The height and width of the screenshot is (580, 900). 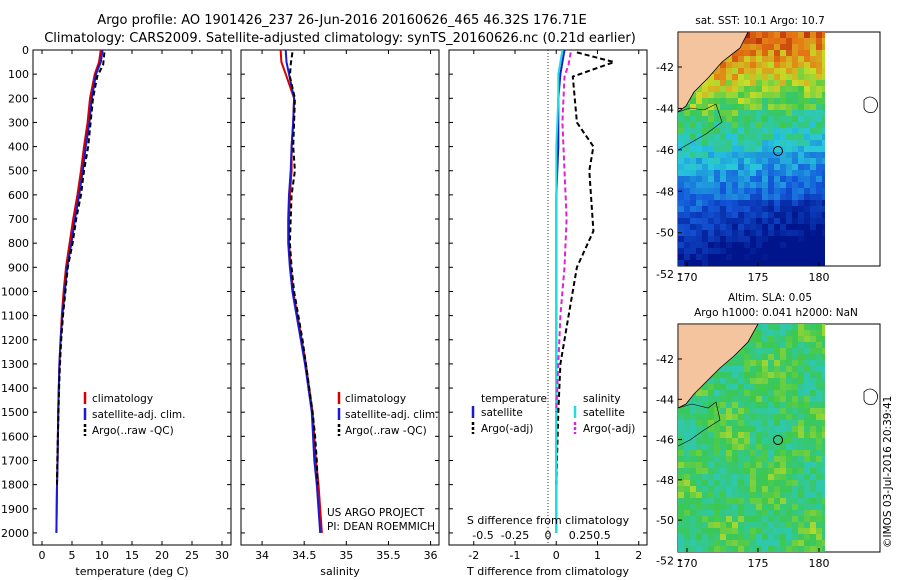 What do you see at coordinates (340, 571) in the screenshot?
I see `salinity-xlabel: salinity` at bounding box center [340, 571].